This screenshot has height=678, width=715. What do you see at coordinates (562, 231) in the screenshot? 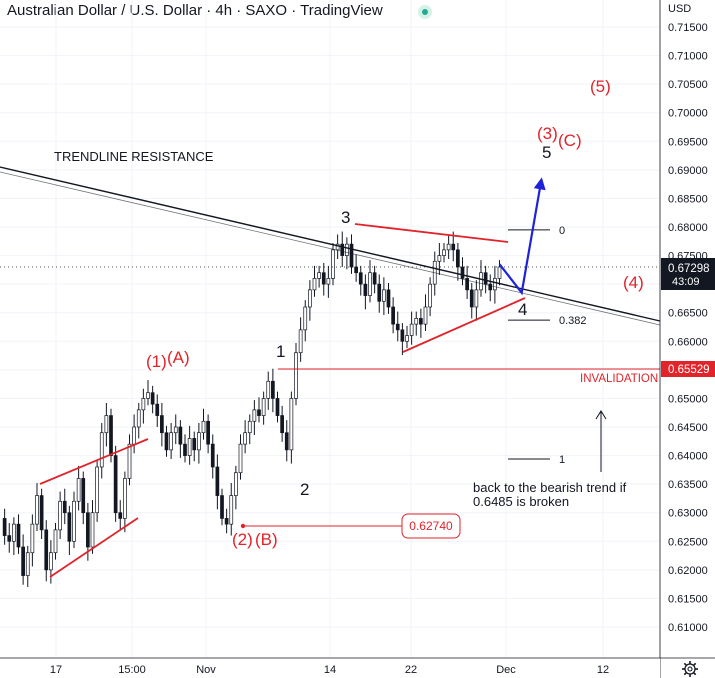
I see `fib-level-label: 0` at bounding box center [562, 231].